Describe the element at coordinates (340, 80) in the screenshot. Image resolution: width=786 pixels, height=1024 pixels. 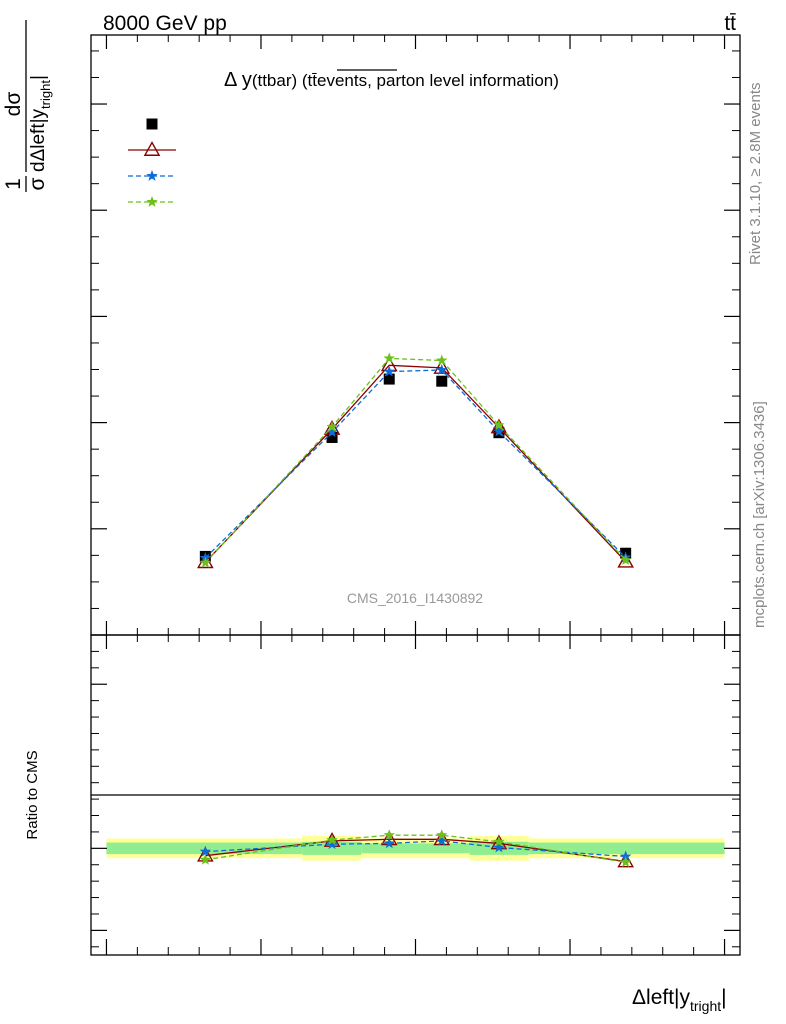
I see `plot-title-overline: tt̄events,` at that location.